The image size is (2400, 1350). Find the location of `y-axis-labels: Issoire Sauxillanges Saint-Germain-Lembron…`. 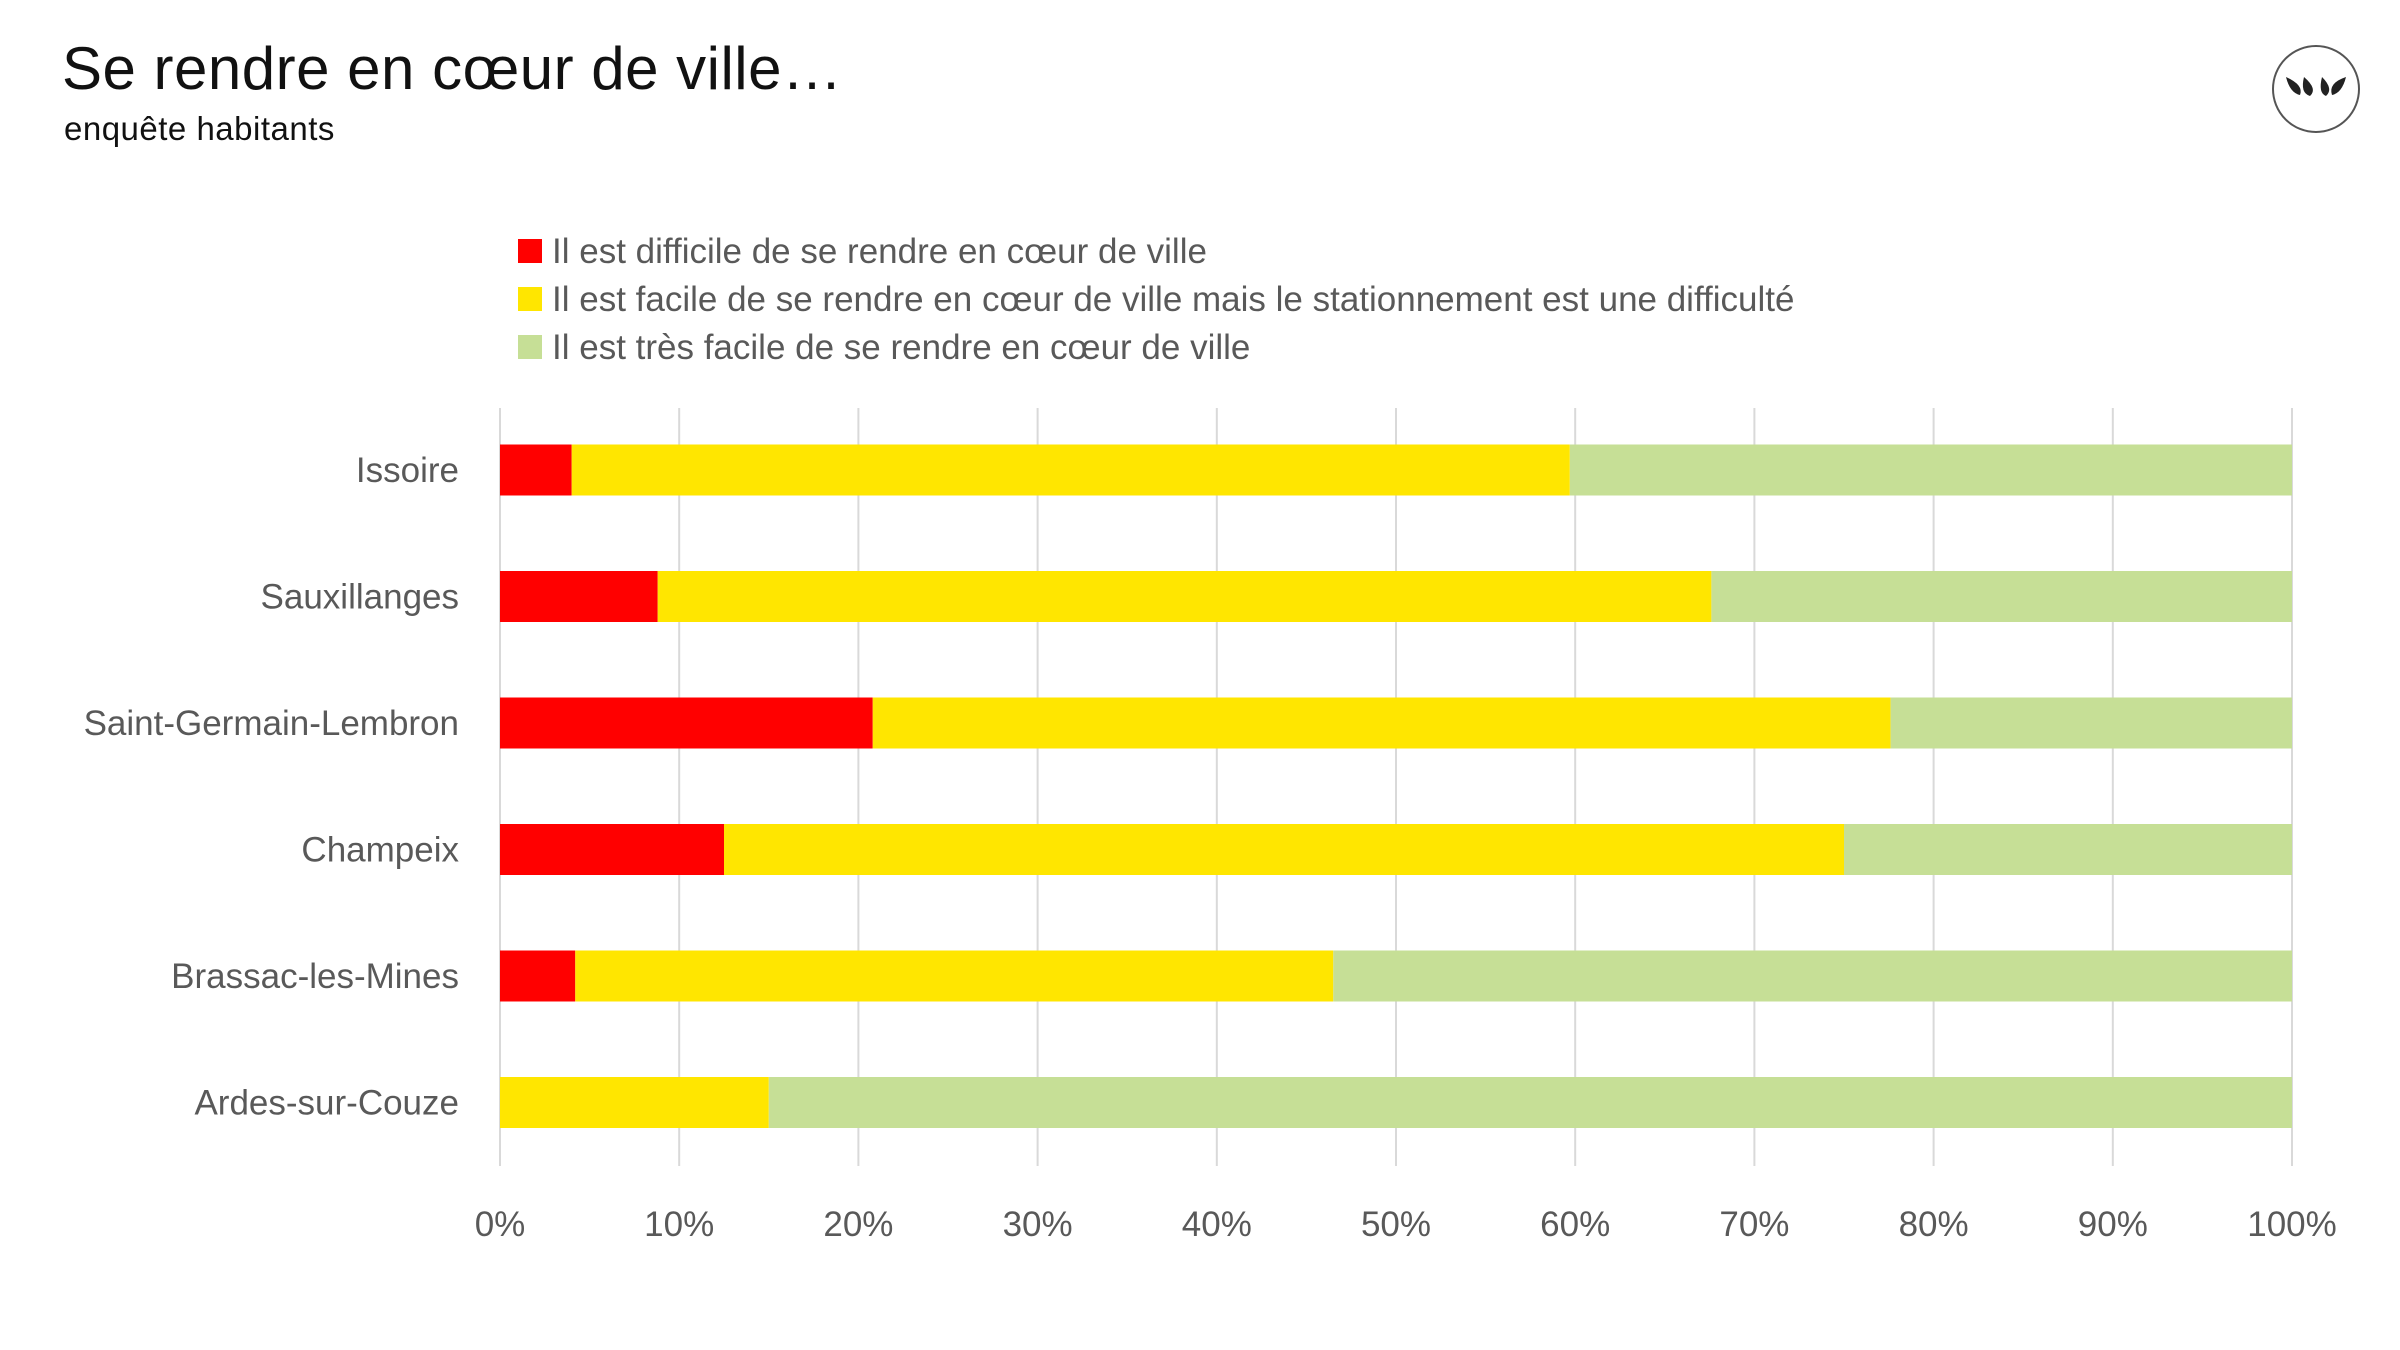

y-axis-labels: Issoire Sauxillanges Saint-Germain-Lembron… is located at coordinates (272, 787).